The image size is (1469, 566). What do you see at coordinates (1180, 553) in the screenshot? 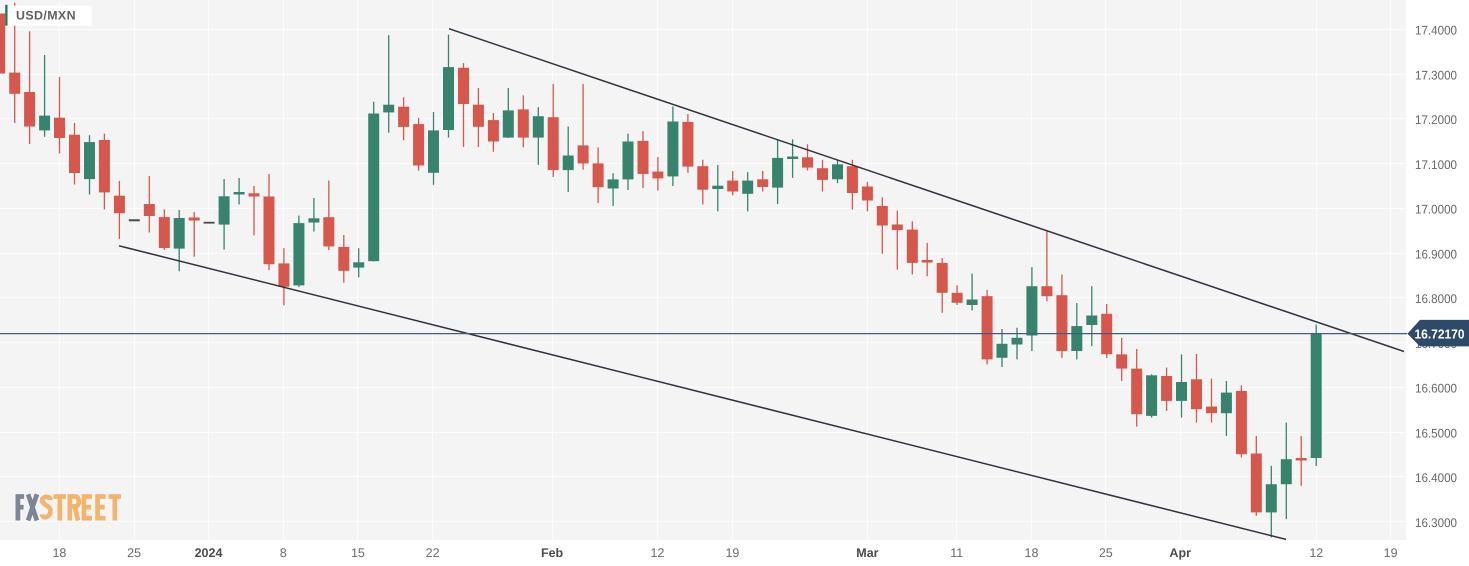
I see `svg-text: Apr` at bounding box center [1180, 553].